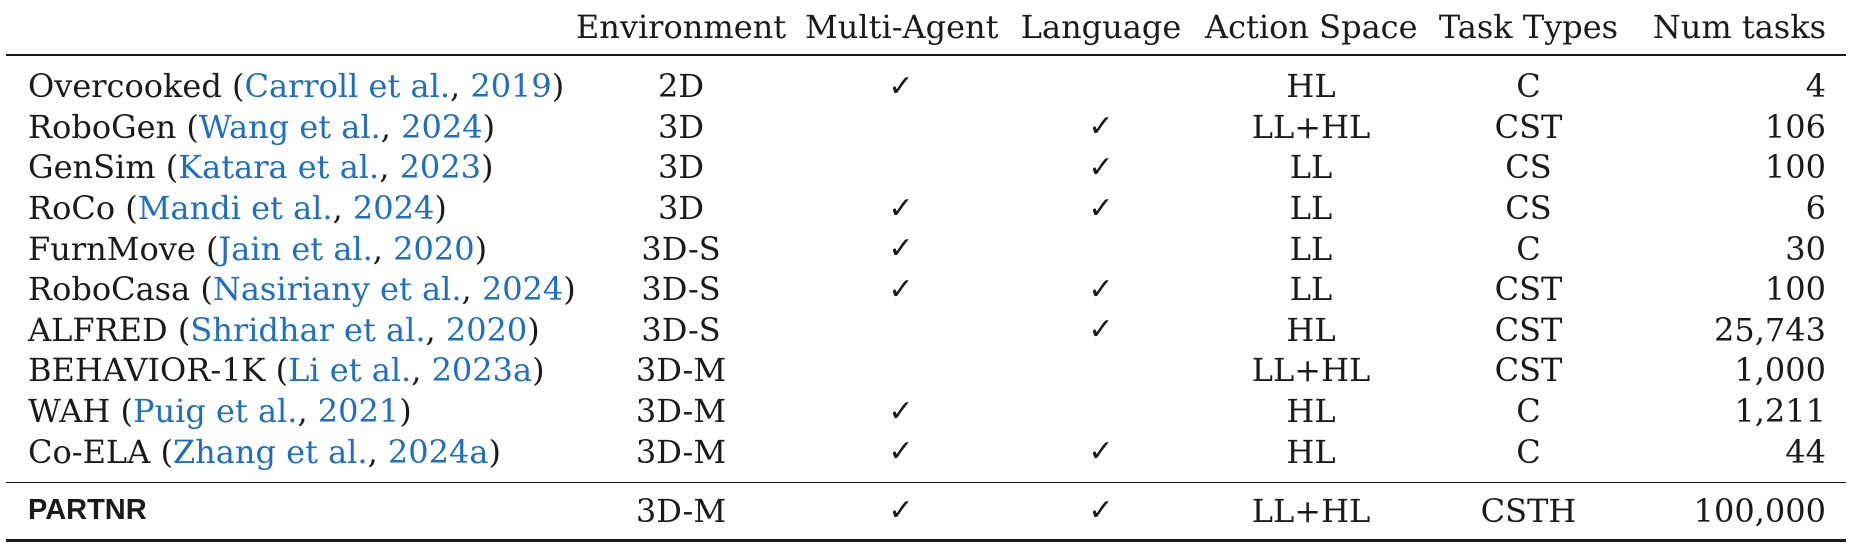 The width and height of the screenshot is (1852, 548). I want to click on benchmark-name: Co-ELA, so click(89, 451).